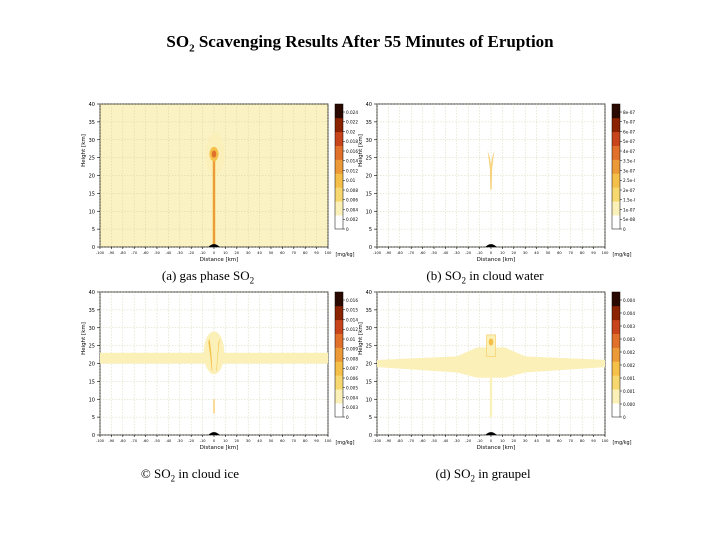 This screenshot has width=720, height=540. I want to click on colorbar-tick-label: 2e-07, so click(629, 190).